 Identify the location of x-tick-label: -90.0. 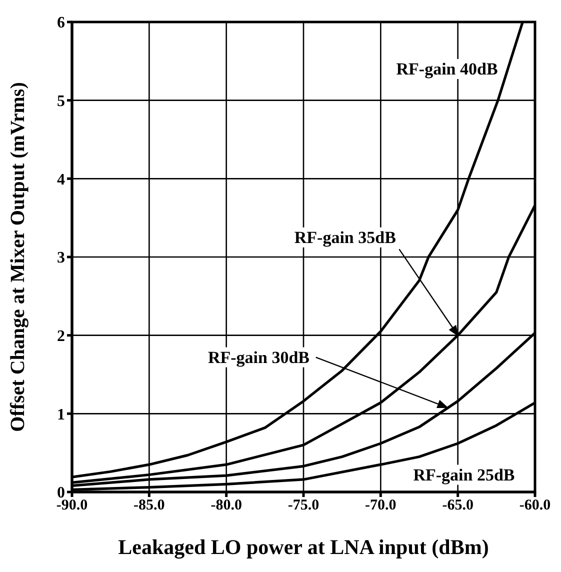
(72, 506).